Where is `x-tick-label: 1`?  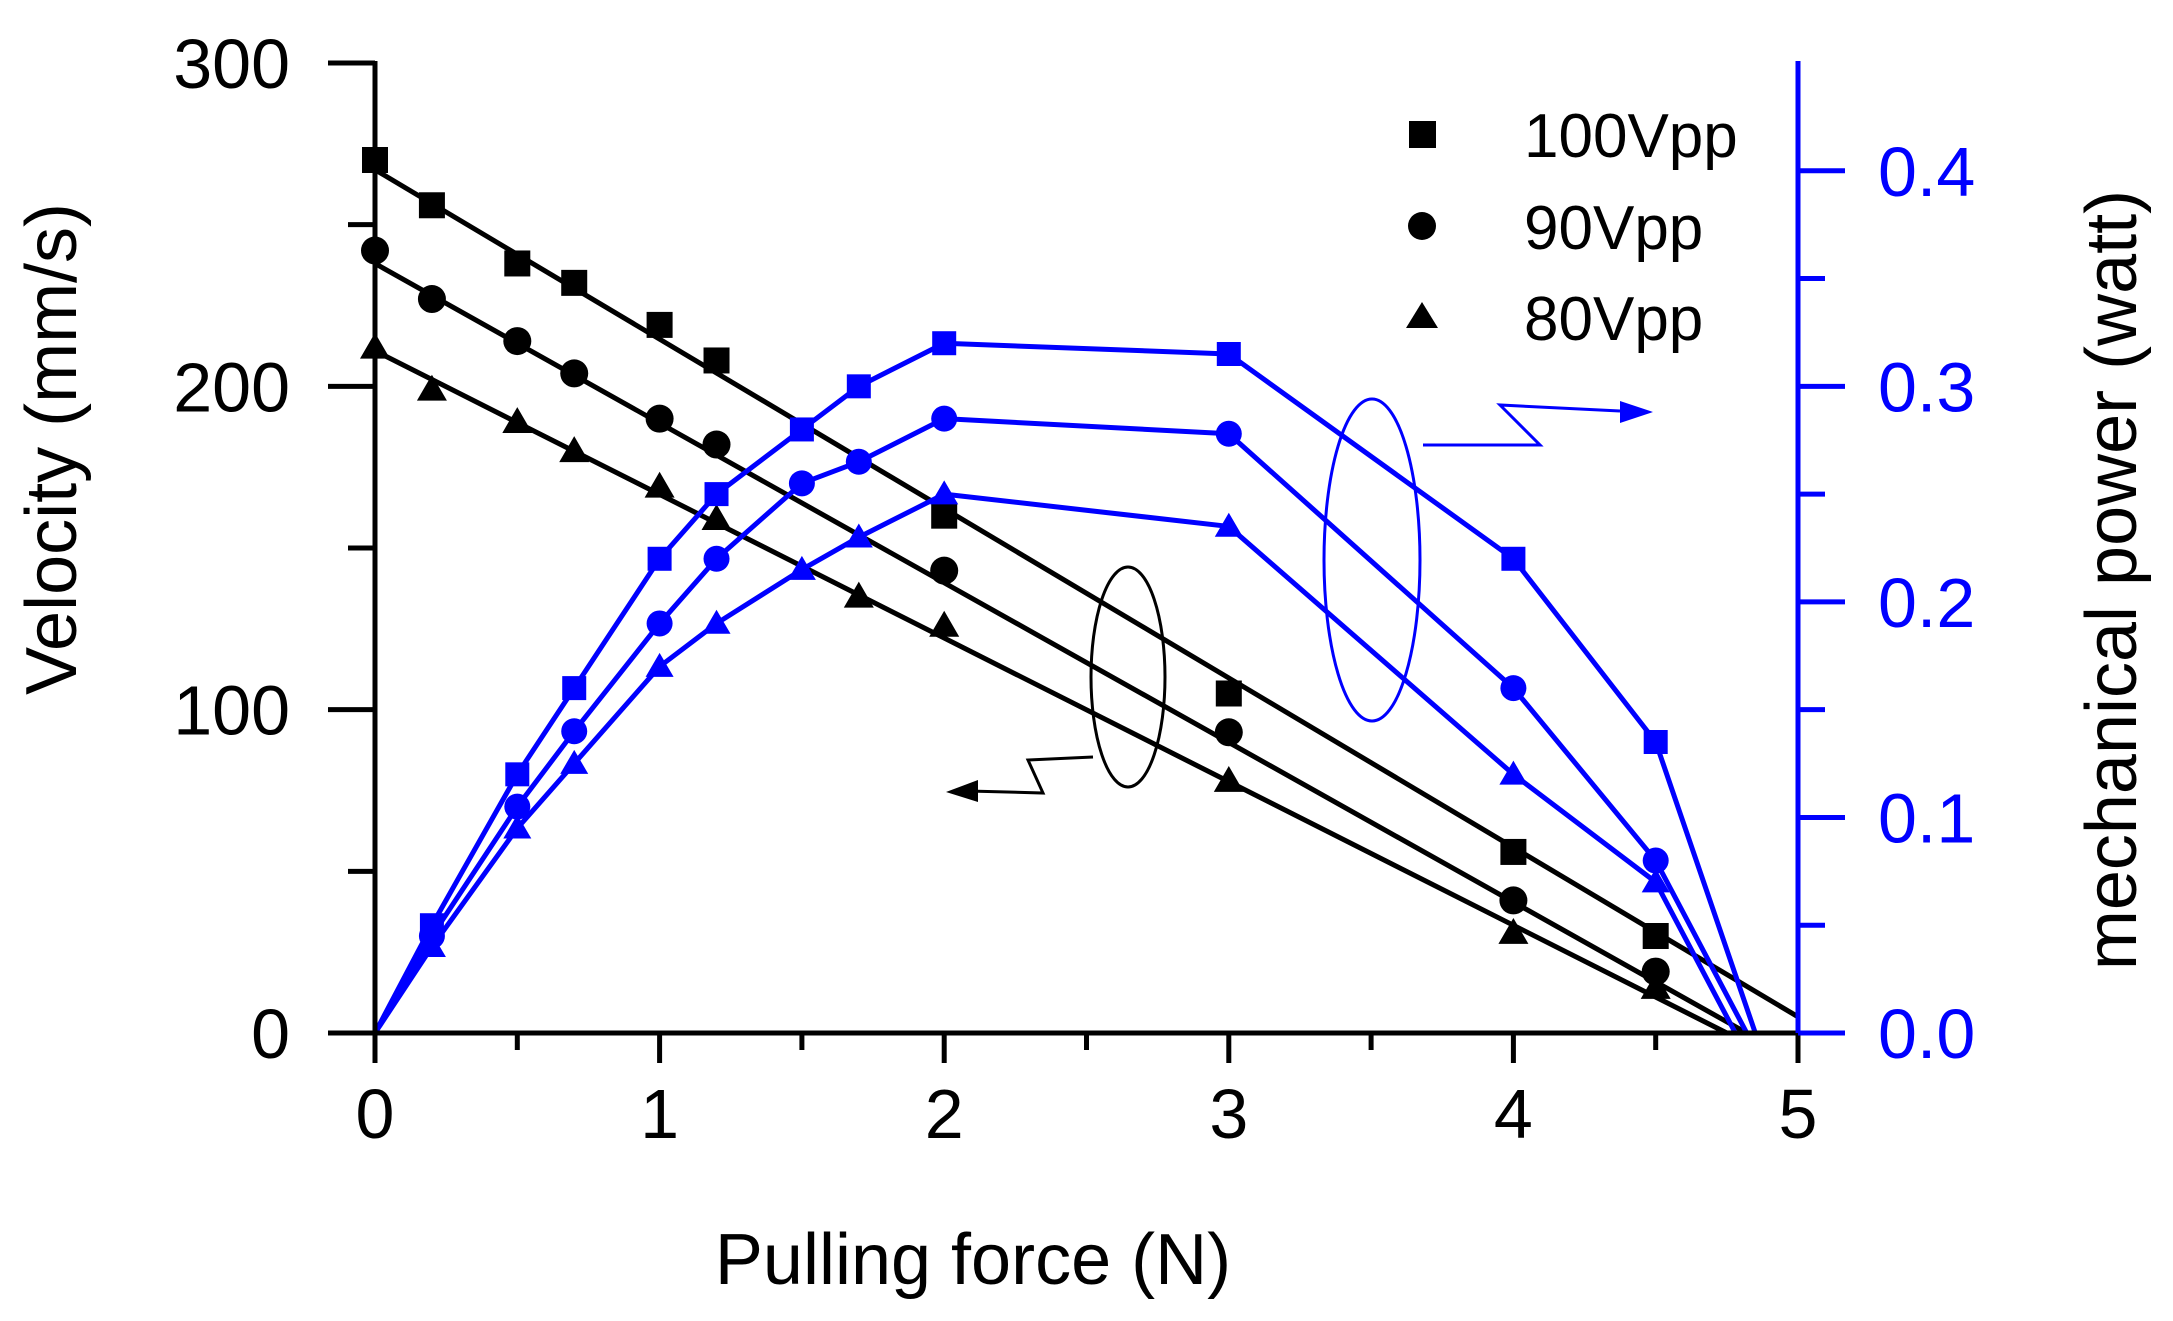
x-tick-label: 1 is located at coordinates (659, 1114).